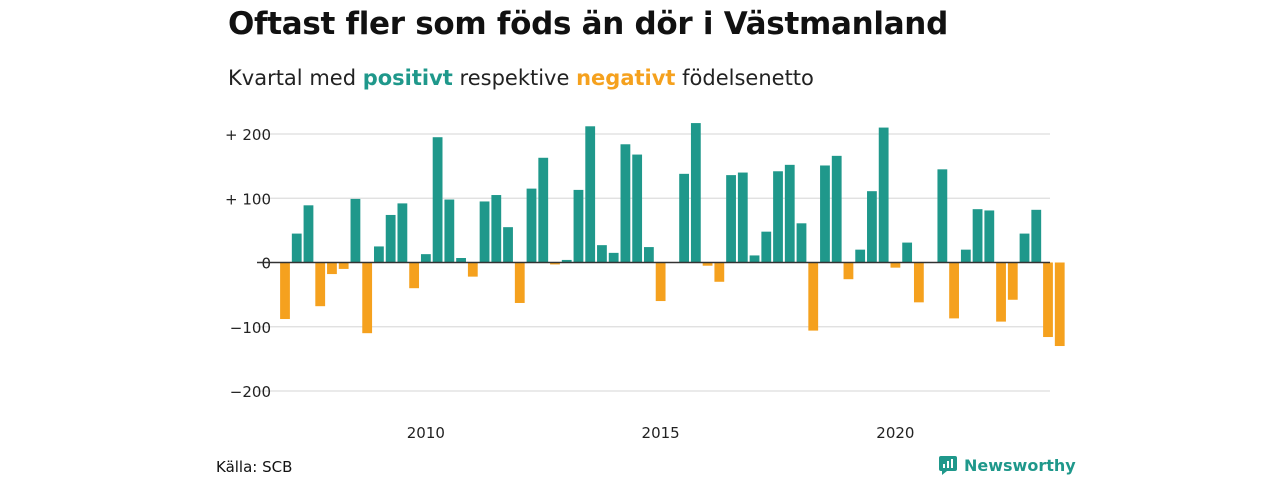  Describe the element at coordinates (266, 264) in the screenshot. I see `y-tick-label: 0` at that location.